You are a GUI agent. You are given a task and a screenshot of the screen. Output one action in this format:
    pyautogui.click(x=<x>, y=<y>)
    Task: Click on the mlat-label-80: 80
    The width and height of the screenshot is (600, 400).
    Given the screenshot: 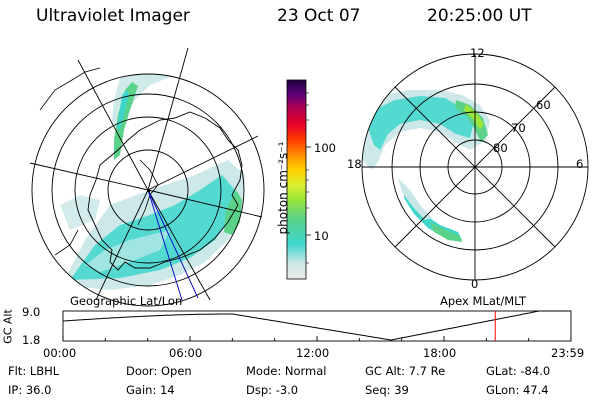 What is the action you would take?
    pyautogui.click(x=500, y=148)
    